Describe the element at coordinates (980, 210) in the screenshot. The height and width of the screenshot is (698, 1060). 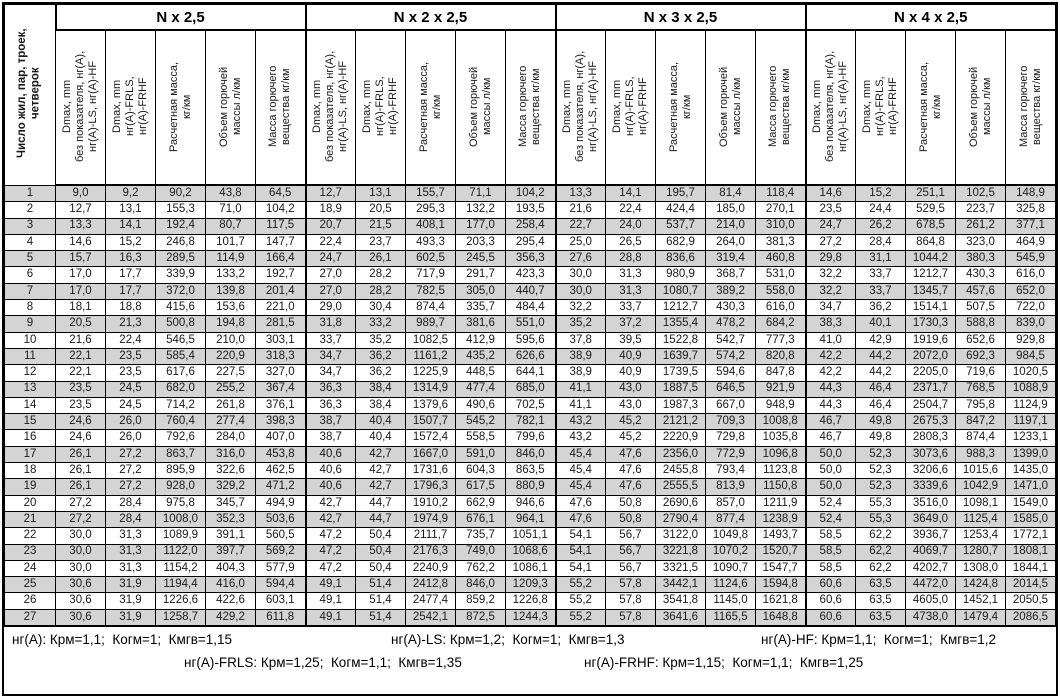
I see `data-cell: 223,7` at that location.